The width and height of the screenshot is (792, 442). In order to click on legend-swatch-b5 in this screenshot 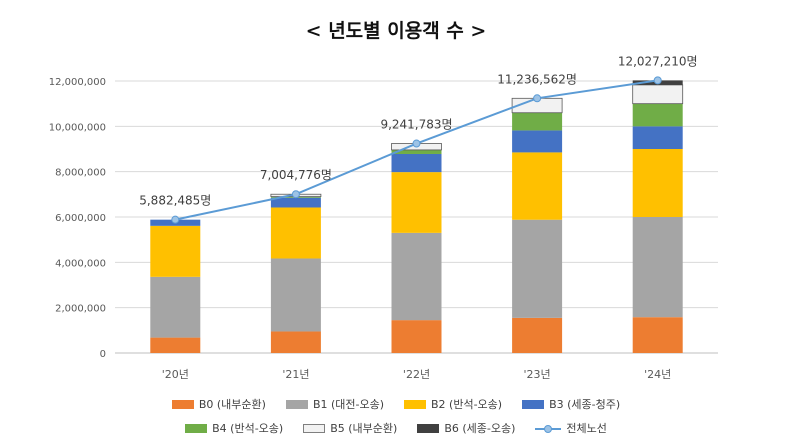, I will do `click(314, 428)`.